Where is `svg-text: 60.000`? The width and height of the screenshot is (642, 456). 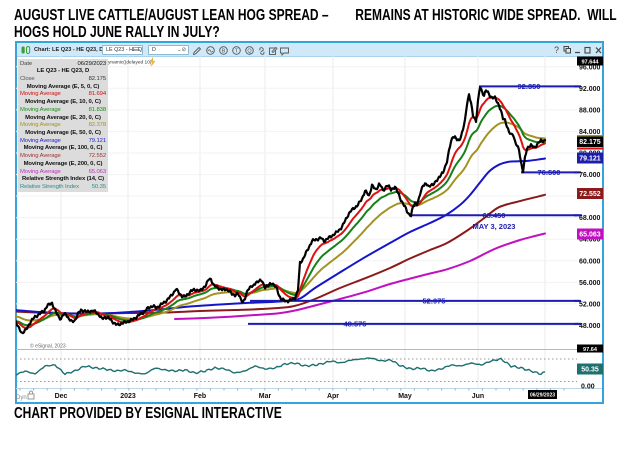
svg-text: 60.000 is located at coordinates (590, 261).